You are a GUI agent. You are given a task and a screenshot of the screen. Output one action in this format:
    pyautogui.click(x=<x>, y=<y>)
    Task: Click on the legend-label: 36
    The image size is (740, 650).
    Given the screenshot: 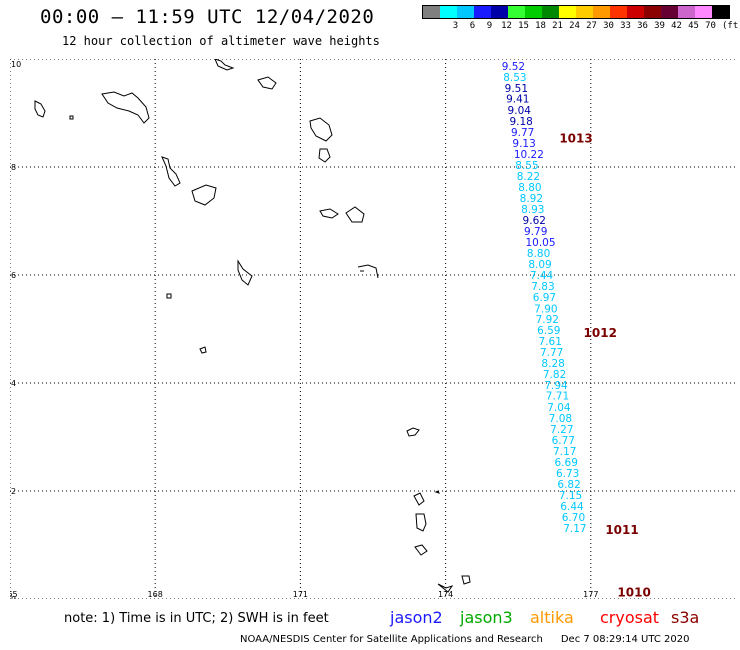 What is the action you would take?
    pyautogui.click(x=642, y=26)
    